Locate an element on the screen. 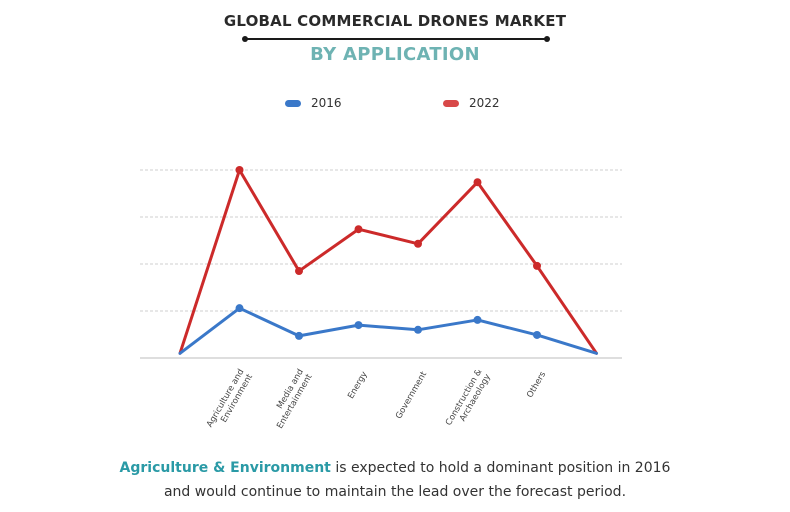 The image size is (790, 512). divider-dot-left is located at coordinates (245, 39).